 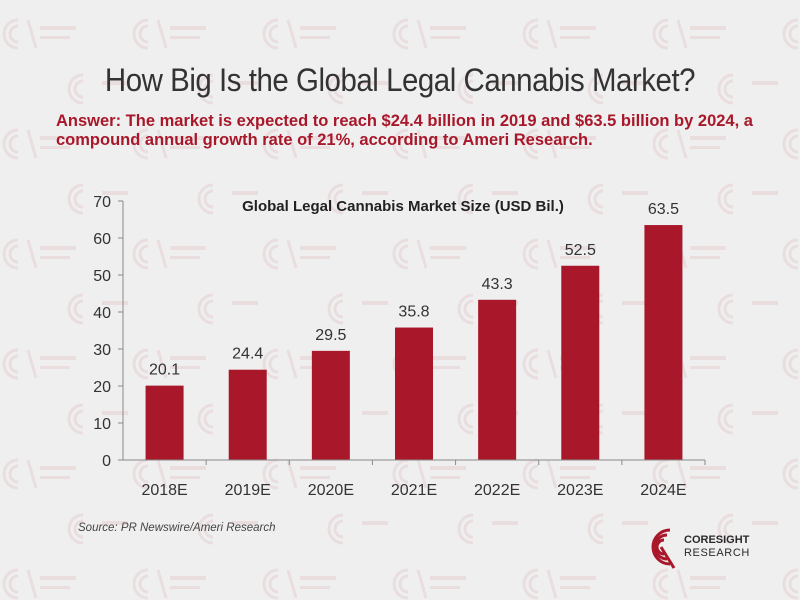 I want to click on x-tick-label: 2019E, so click(x=248, y=490).